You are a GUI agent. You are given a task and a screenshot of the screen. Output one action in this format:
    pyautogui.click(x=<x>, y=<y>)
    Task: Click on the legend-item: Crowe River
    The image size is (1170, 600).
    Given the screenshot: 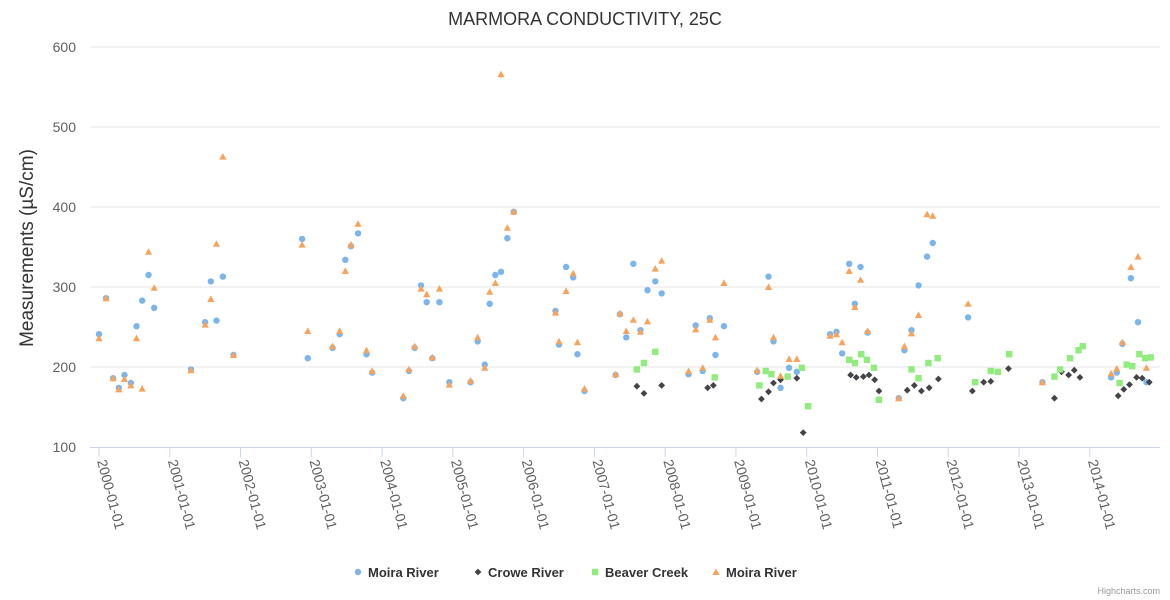 What is the action you would take?
    pyautogui.click(x=519, y=572)
    